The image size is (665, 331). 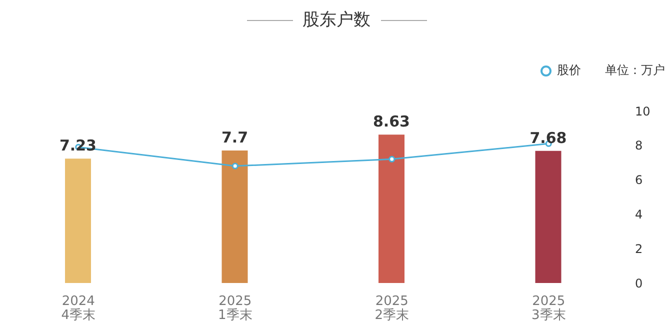 I want to click on x-tick-label: 2025 1季末, so click(x=235, y=308).